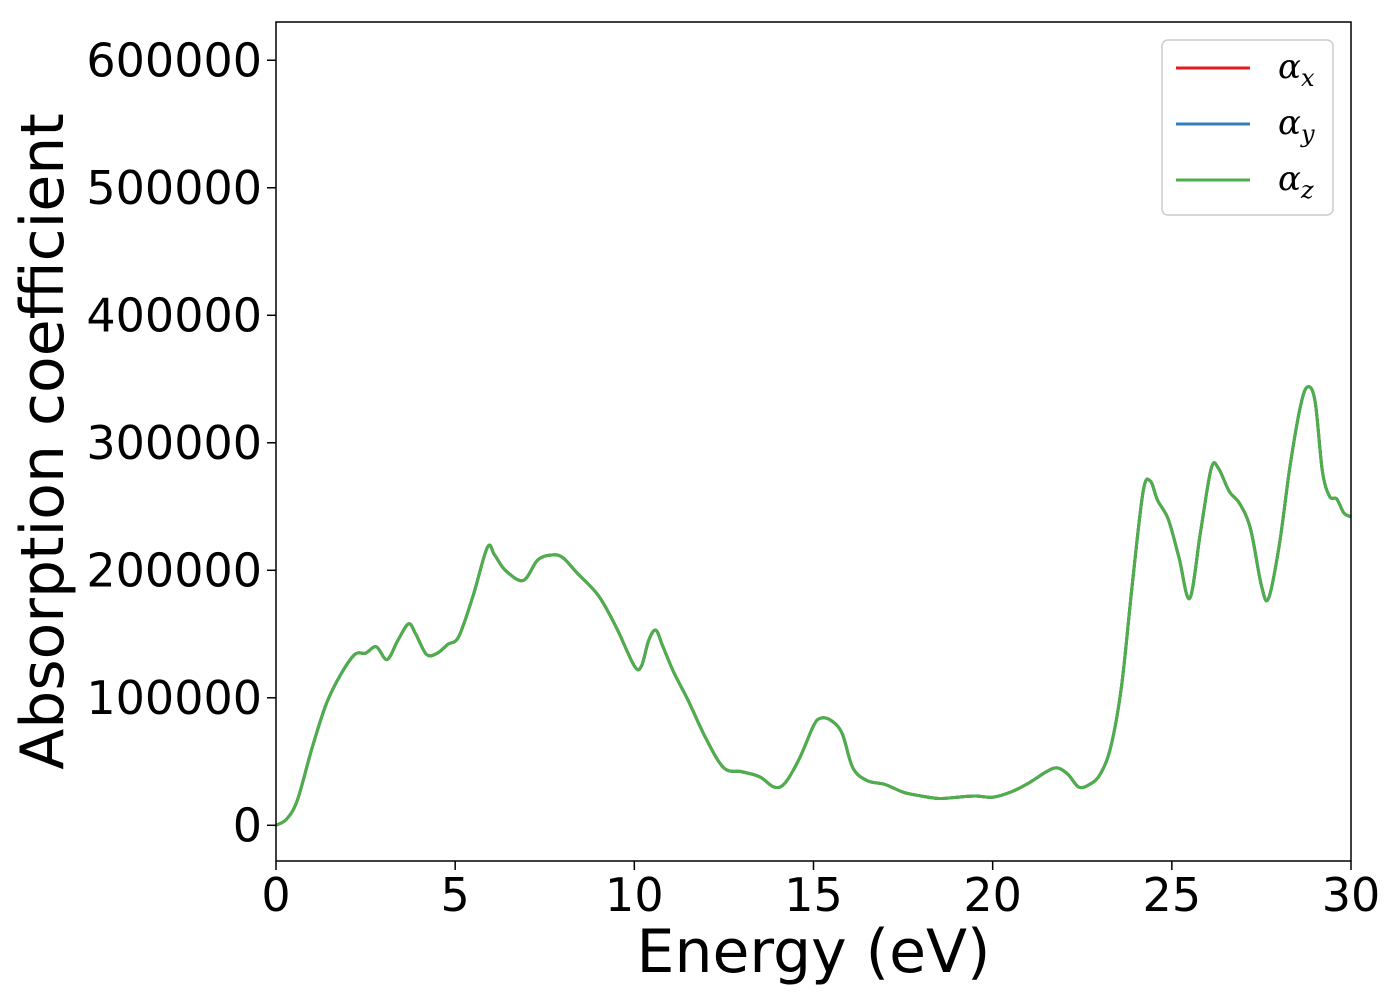 The width and height of the screenshot is (1400, 1000). I want to click on x-tick-label: 25, so click(1172, 895).